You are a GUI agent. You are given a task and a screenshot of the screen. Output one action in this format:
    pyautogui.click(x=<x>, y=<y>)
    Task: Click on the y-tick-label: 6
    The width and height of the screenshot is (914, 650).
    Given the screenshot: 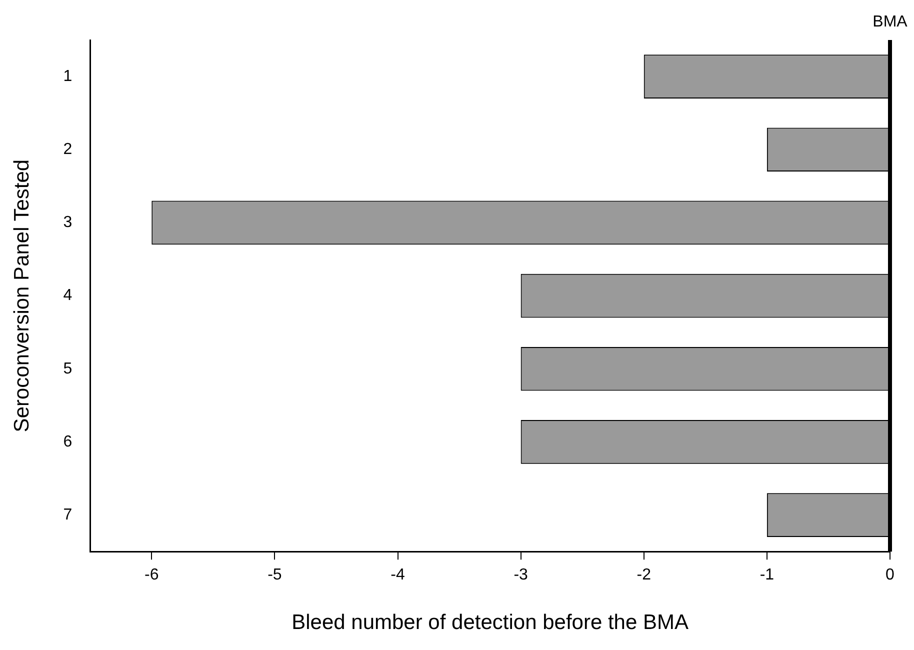 What is the action you would take?
    pyautogui.click(x=67, y=441)
    